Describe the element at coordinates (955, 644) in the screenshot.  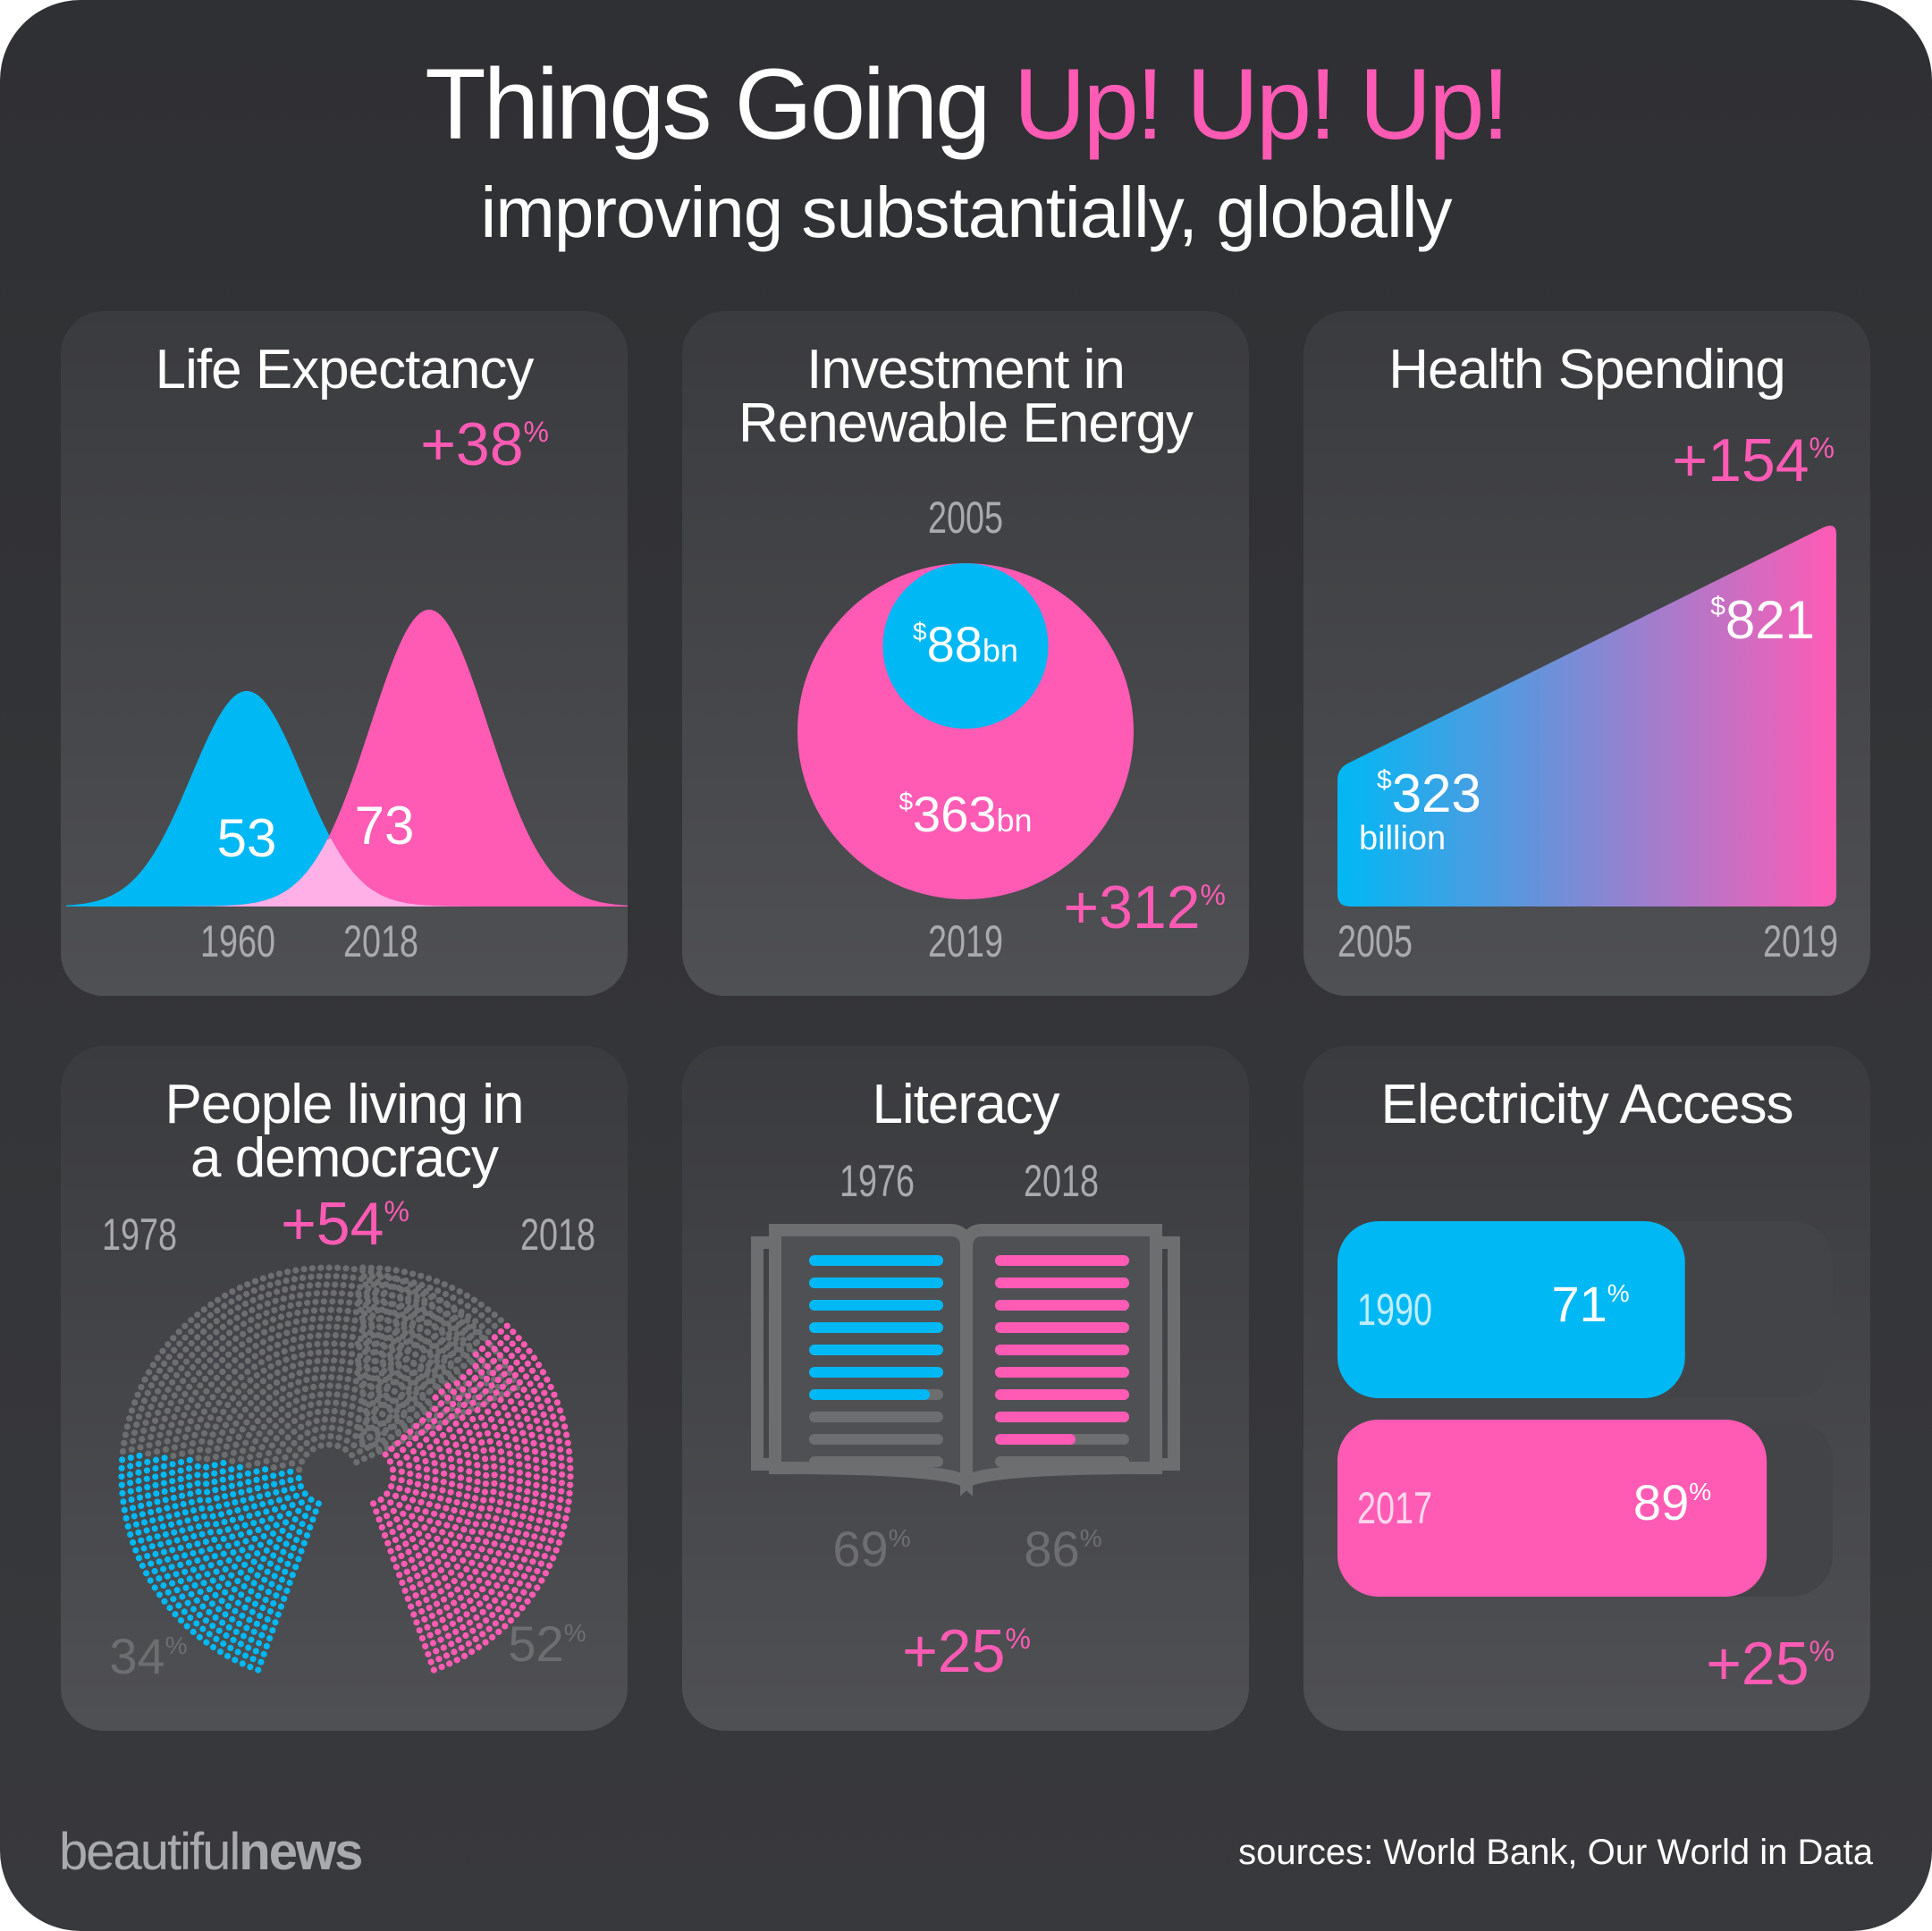
I see `amount: 88` at that location.